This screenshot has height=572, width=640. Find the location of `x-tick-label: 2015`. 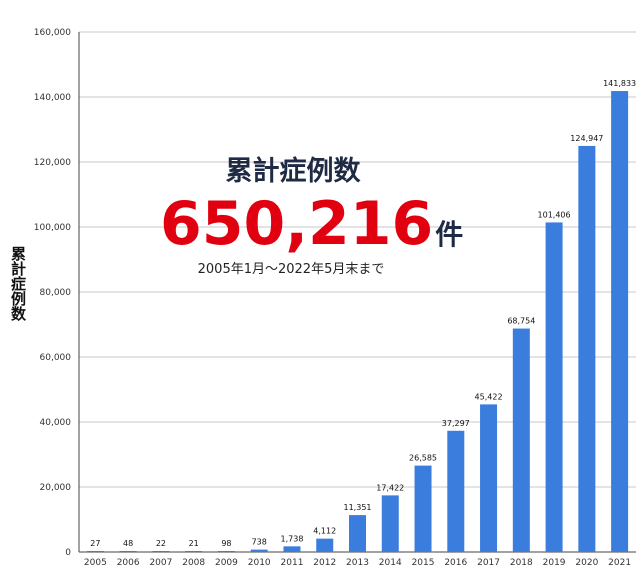

x-tick-label: 2015 is located at coordinates (423, 563).